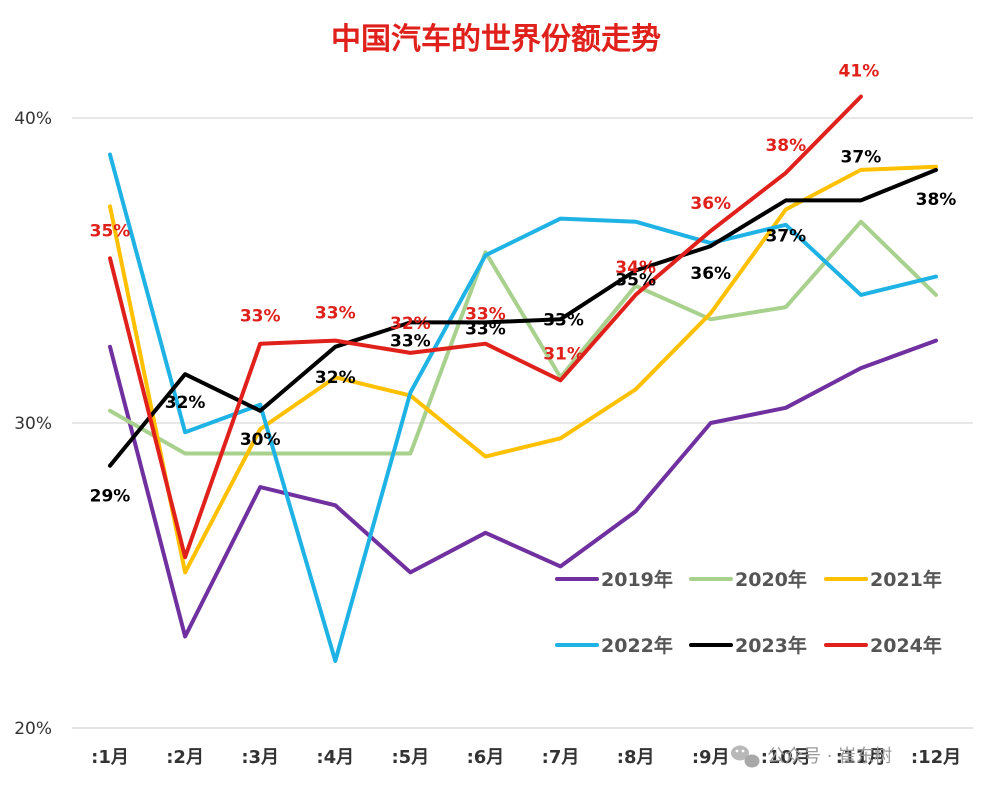 Image resolution: width=993 pixels, height=795 pixels. Describe the element at coordinates (526, 757) in the screenshot. I see `x-axis-ticks: :1月 :2月 :3月 :4月 :5月 :6月 :7月 :8月 :9月 :10月 :11月 :12月` at that location.